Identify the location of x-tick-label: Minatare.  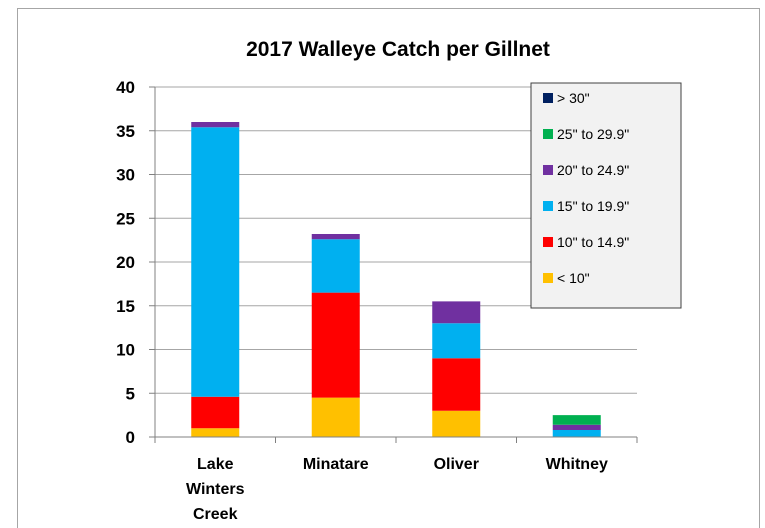
(336, 464).